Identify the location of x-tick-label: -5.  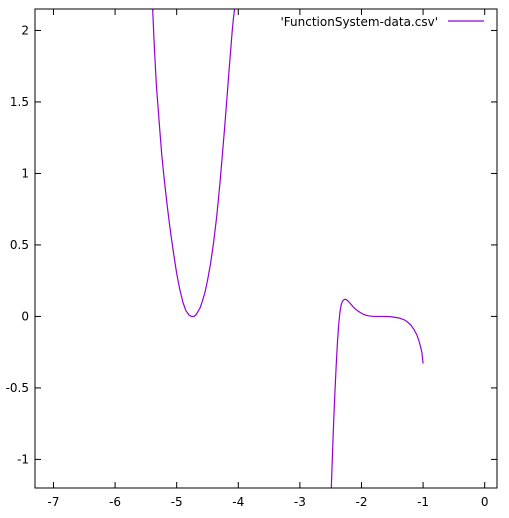
(177, 502).